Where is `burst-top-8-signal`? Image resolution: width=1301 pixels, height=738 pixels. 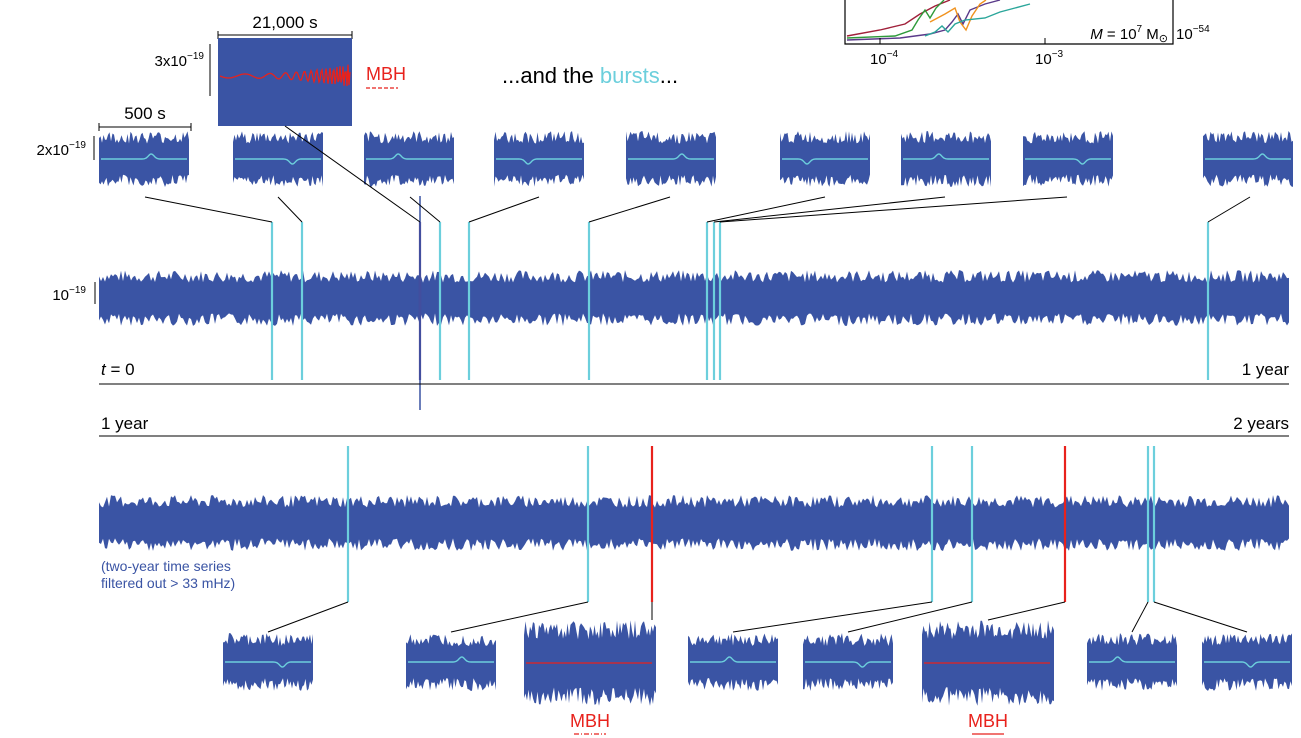 burst-top-8-signal is located at coordinates (1068, 161).